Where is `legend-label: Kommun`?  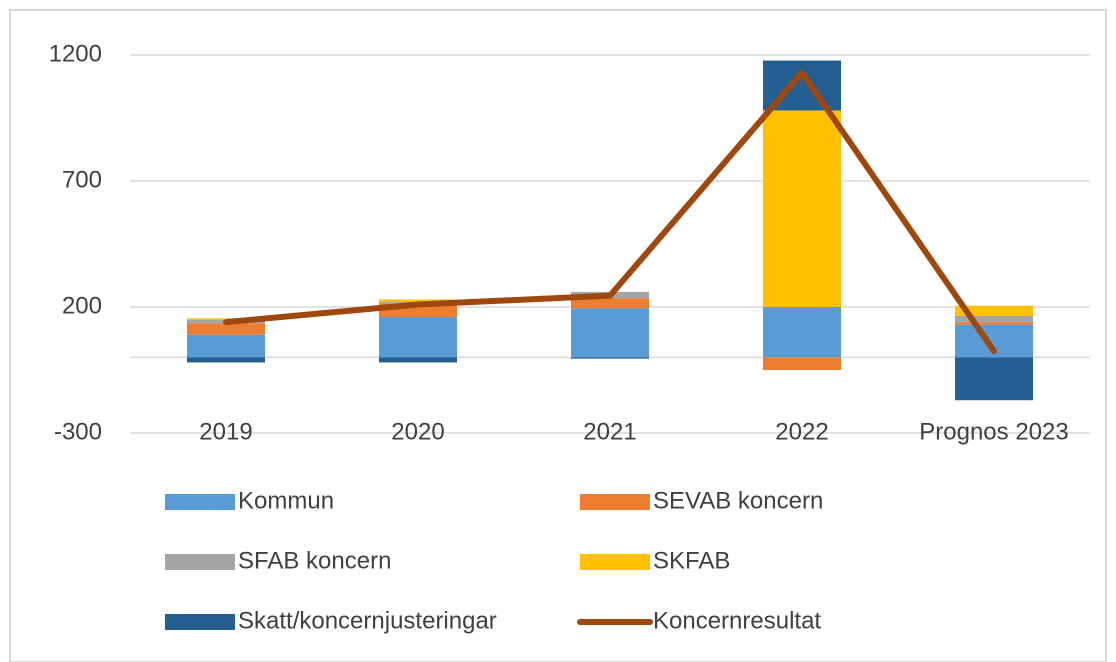 legend-label: Kommun is located at coordinates (286, 500).